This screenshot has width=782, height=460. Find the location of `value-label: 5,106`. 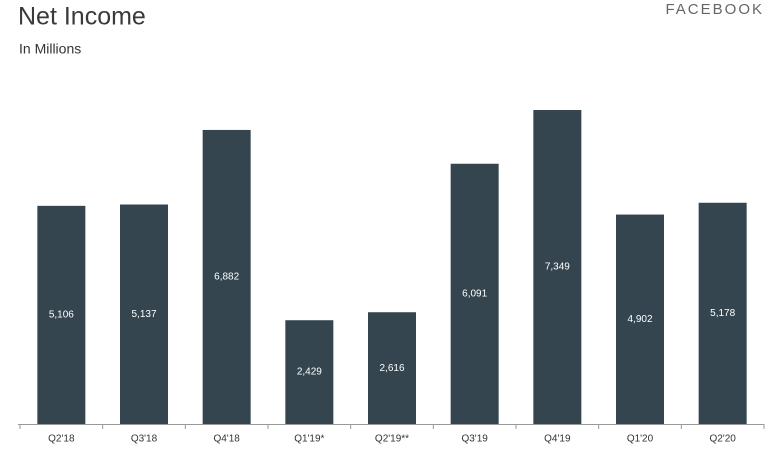

value-label: 5,106 is located at coordinates (61, 315).